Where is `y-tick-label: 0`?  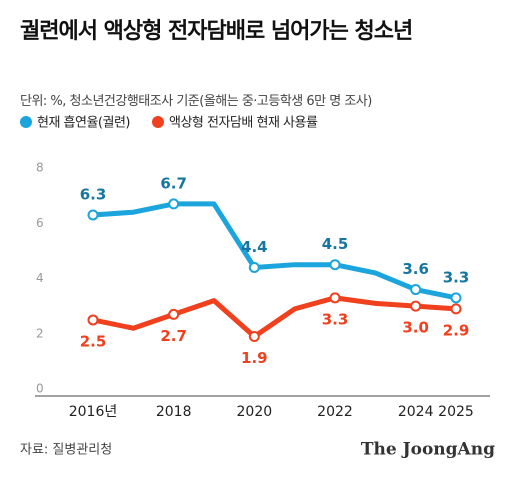 y-tick-label: 0 is located at coordinates (40, 389).